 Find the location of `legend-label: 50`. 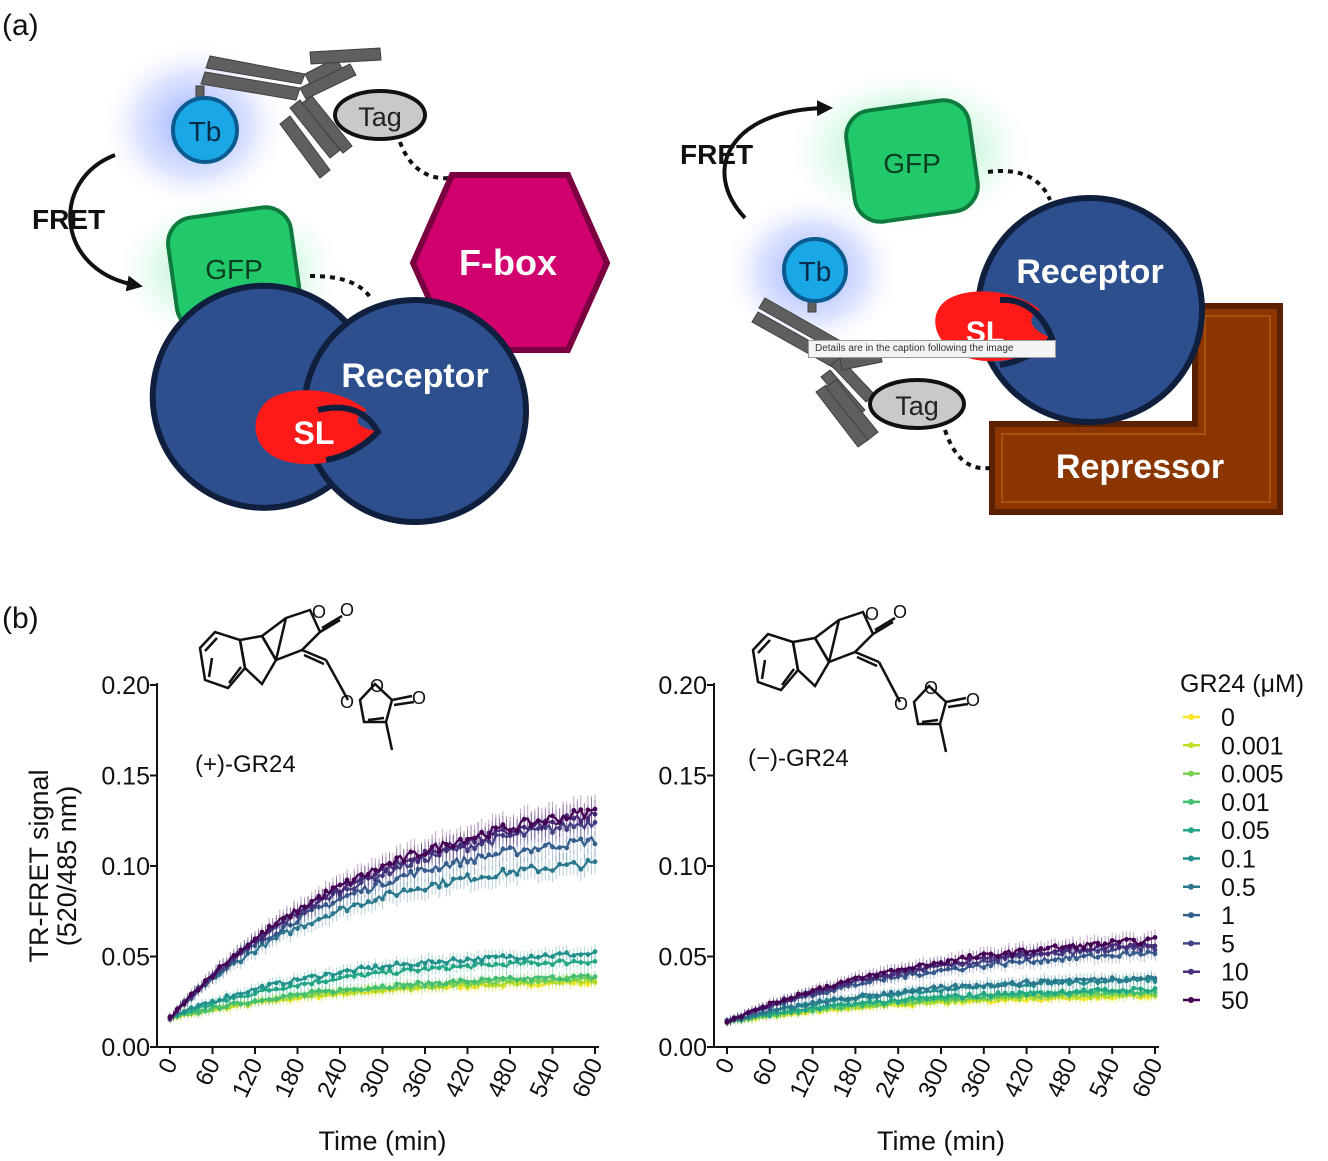

legend-label: 50 is located at coordinates (1235, 1001).